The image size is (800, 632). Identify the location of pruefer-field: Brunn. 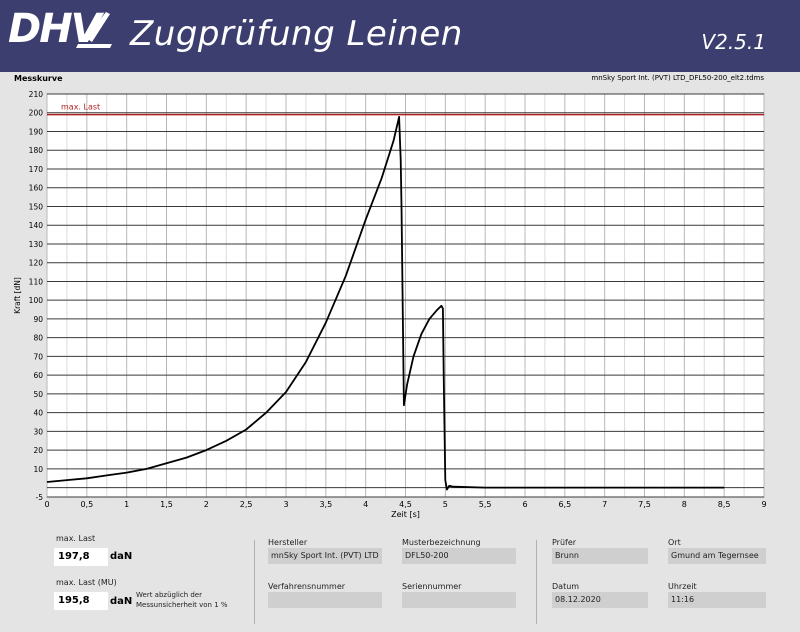
(600, 556).